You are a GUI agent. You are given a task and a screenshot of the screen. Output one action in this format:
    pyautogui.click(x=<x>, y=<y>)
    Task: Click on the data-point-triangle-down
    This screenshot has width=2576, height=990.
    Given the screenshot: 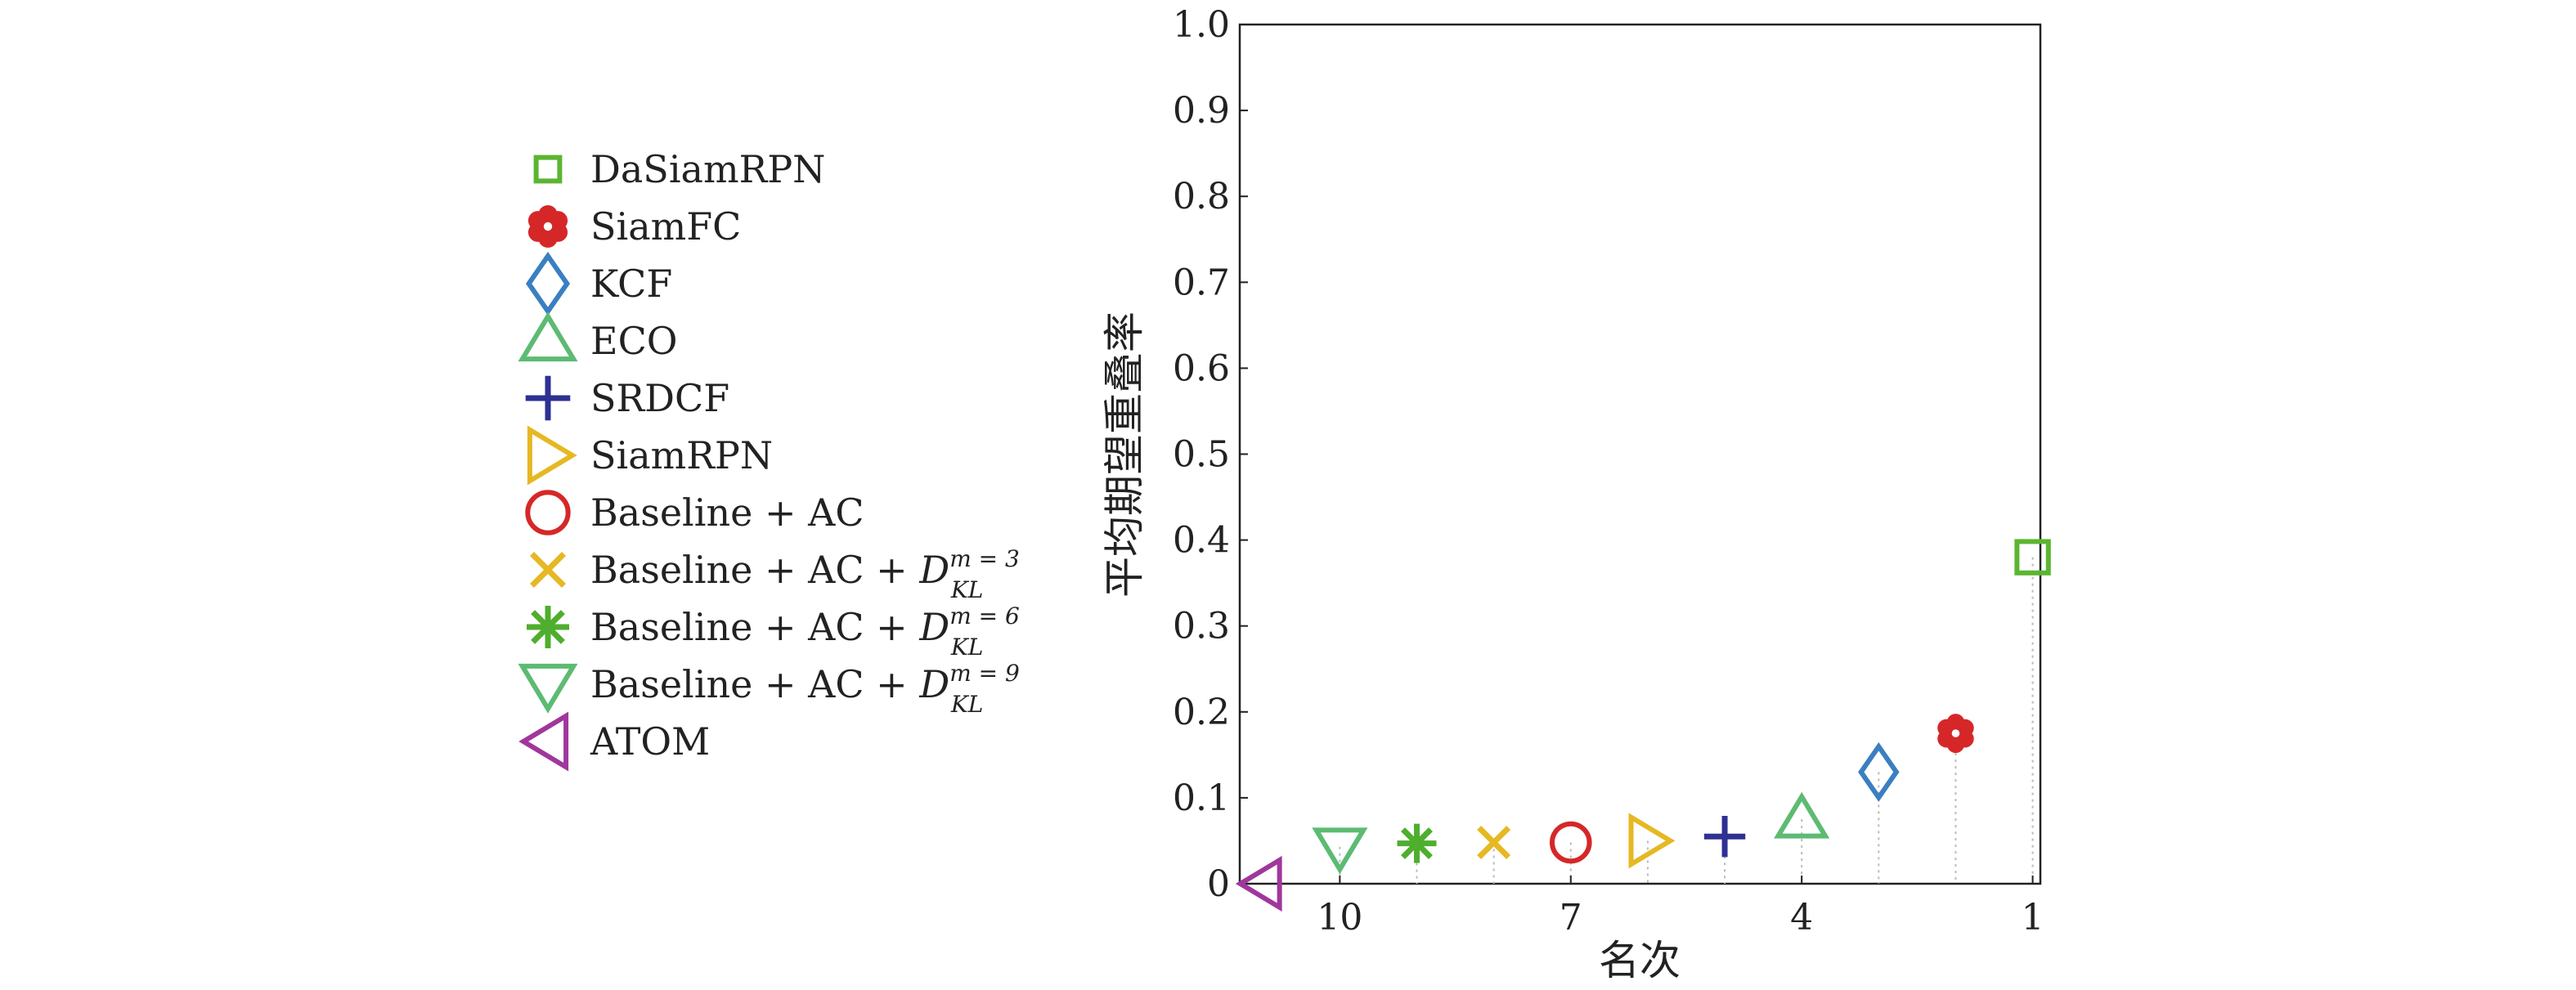 What is the action you would take?
    pyautogui.click(x=1340, y=851)
    